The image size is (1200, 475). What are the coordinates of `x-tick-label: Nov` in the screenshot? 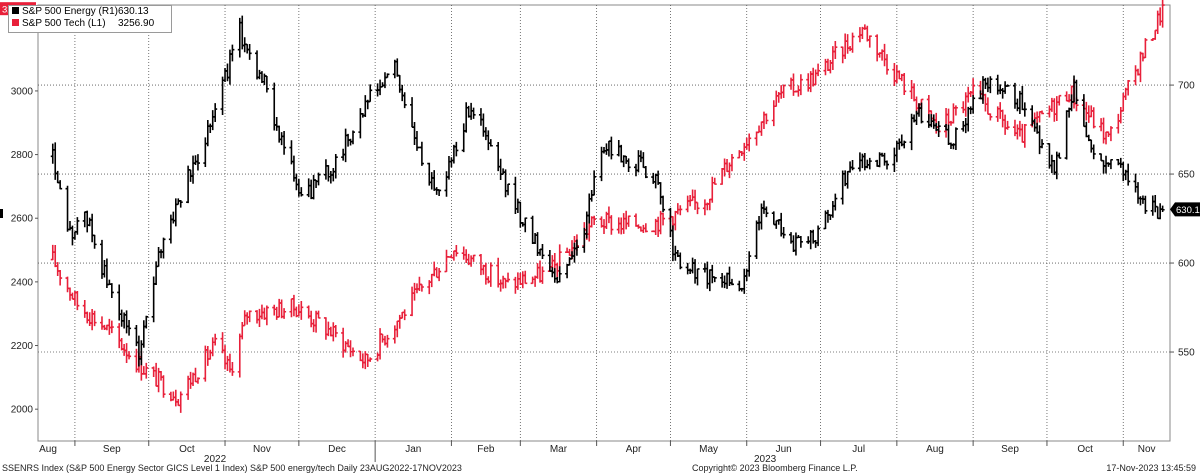 It's located at (262, 449).